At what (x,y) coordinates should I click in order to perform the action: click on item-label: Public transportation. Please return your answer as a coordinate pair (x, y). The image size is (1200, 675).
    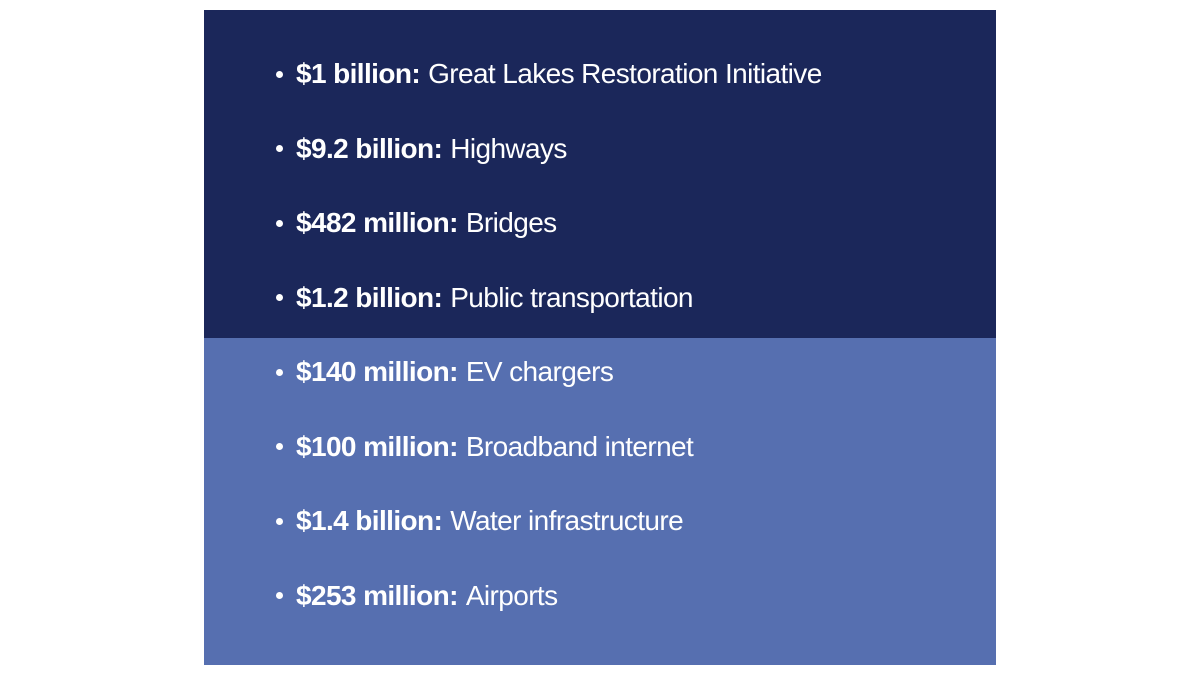
    Looking at the image, I should click on (571, 297).